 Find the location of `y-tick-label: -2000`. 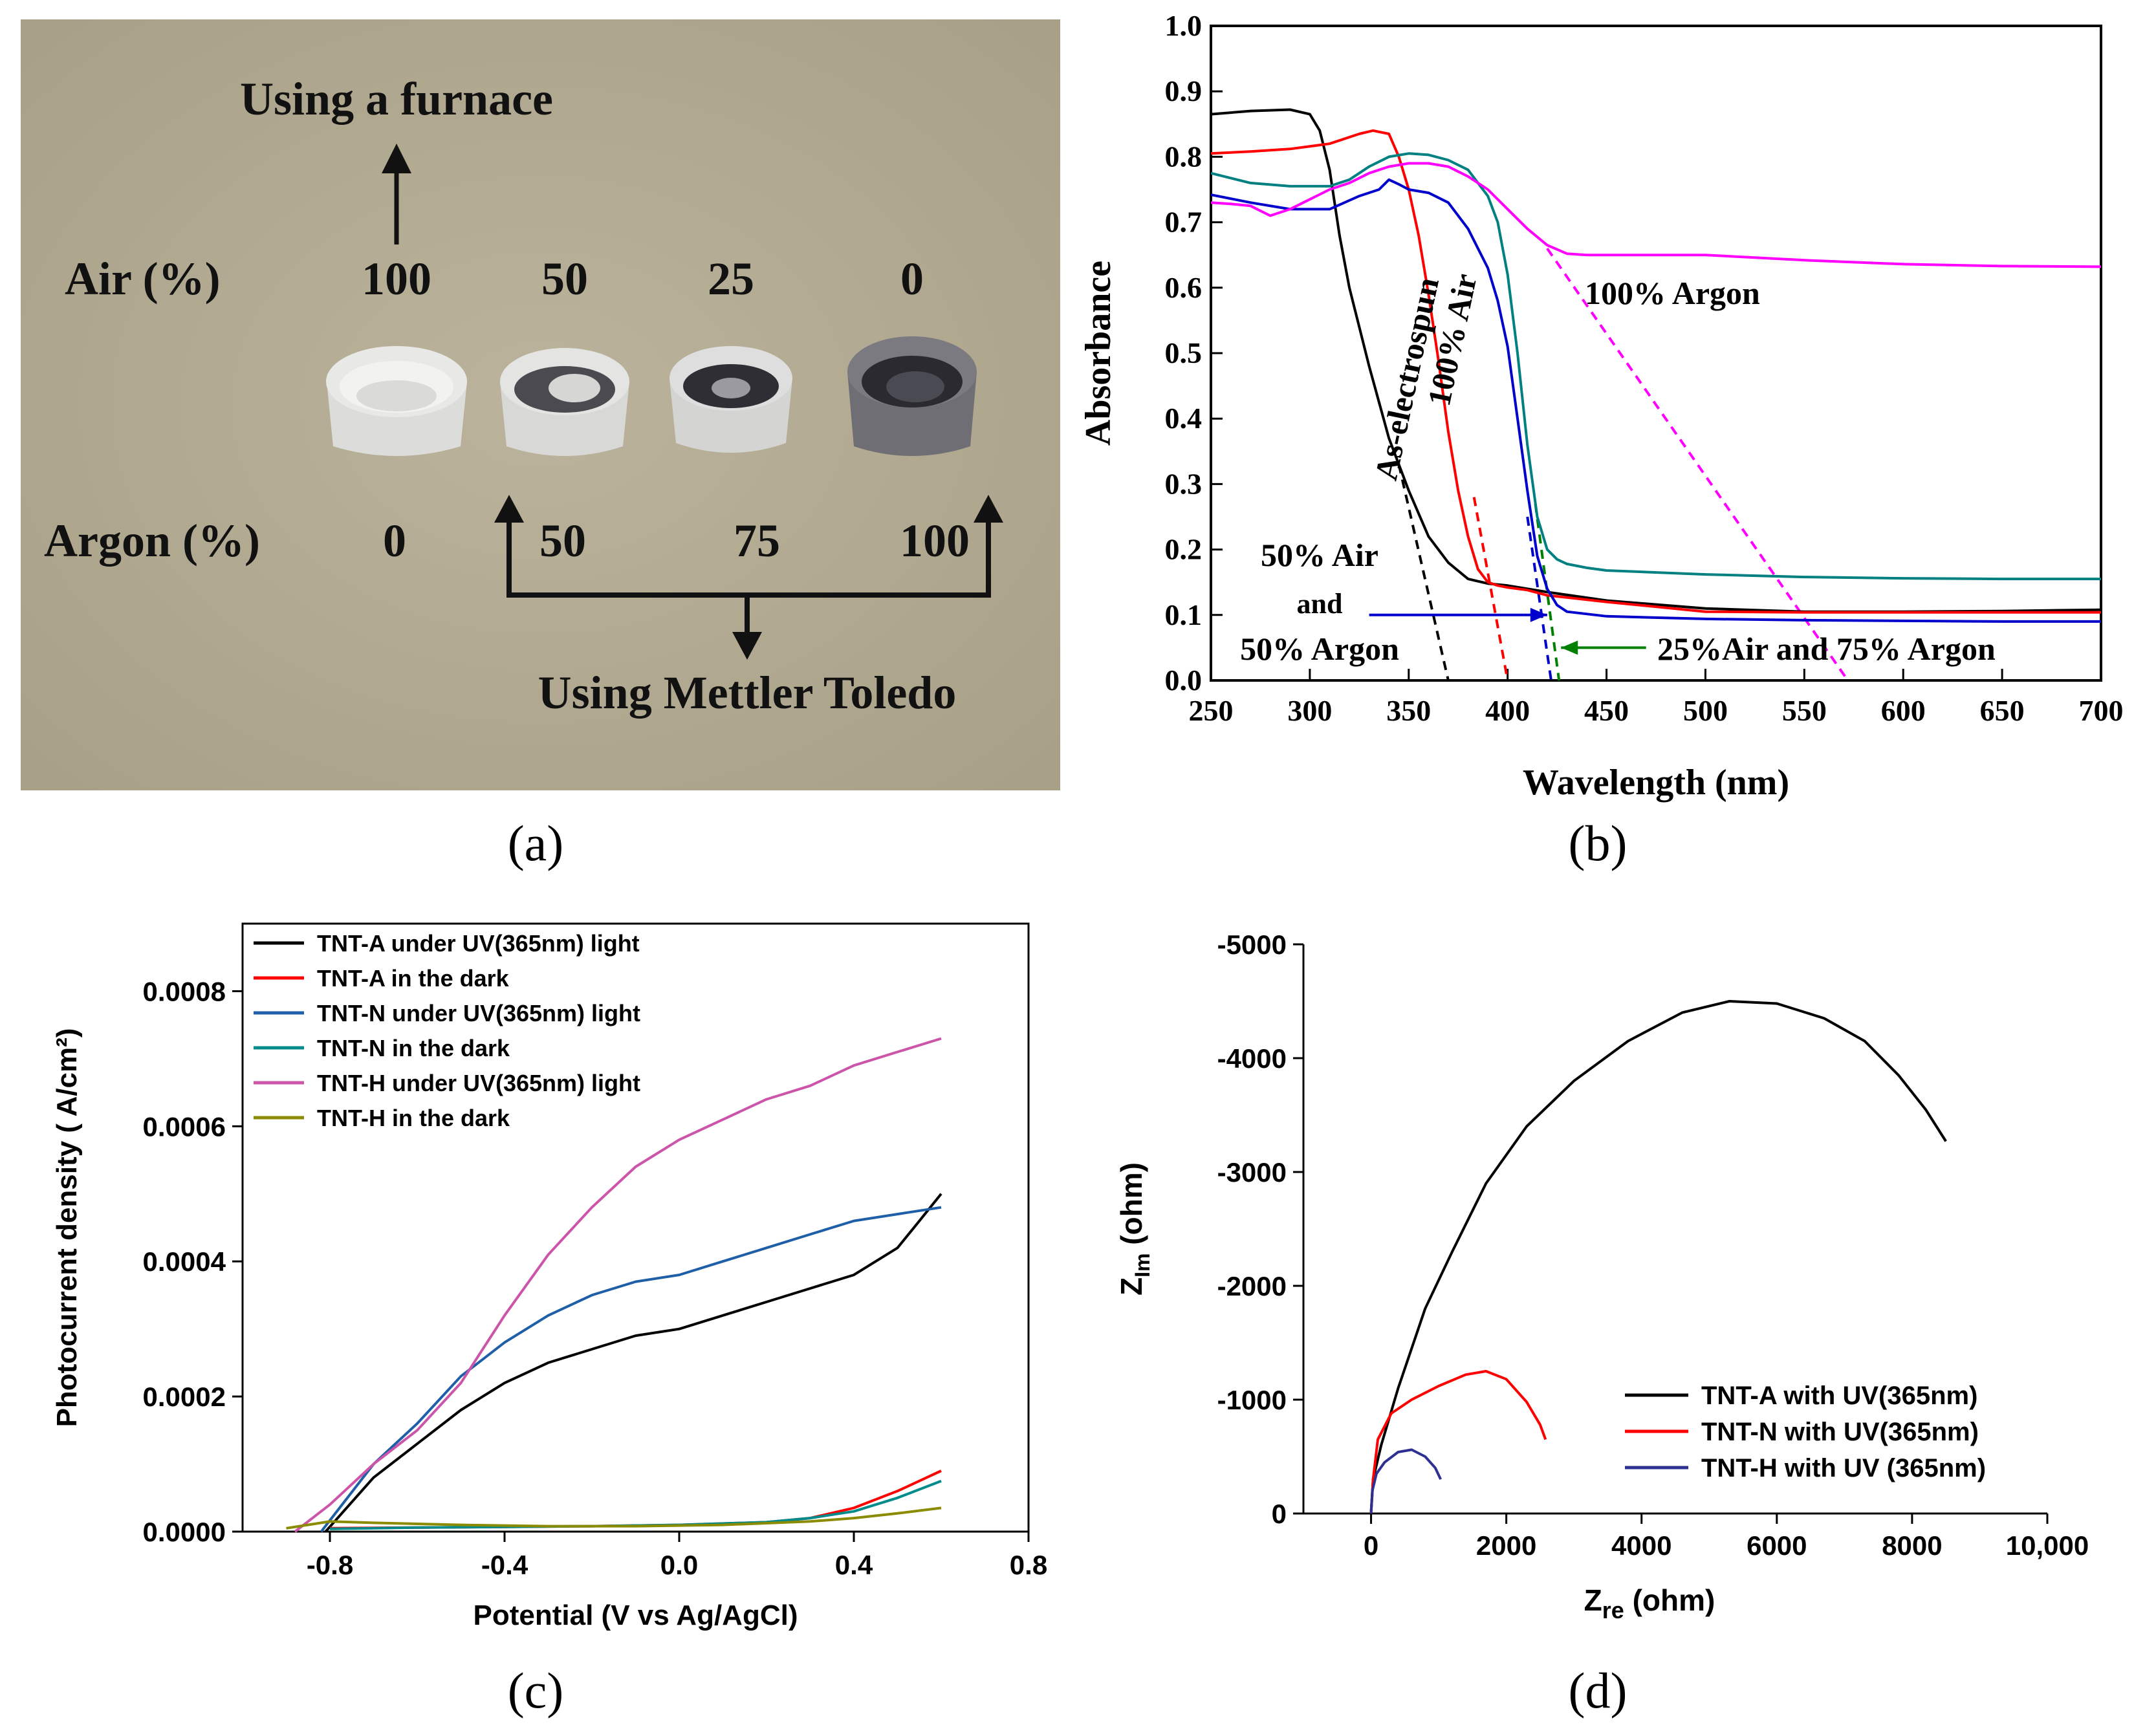

y-tick-label: -2000 is located at coordinates (1252, 1286).